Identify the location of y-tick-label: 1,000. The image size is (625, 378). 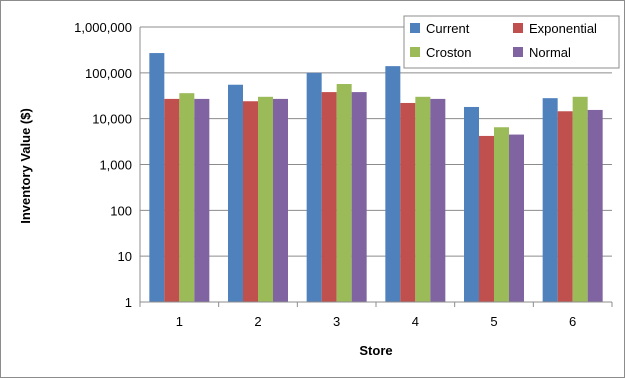
(115, 165).